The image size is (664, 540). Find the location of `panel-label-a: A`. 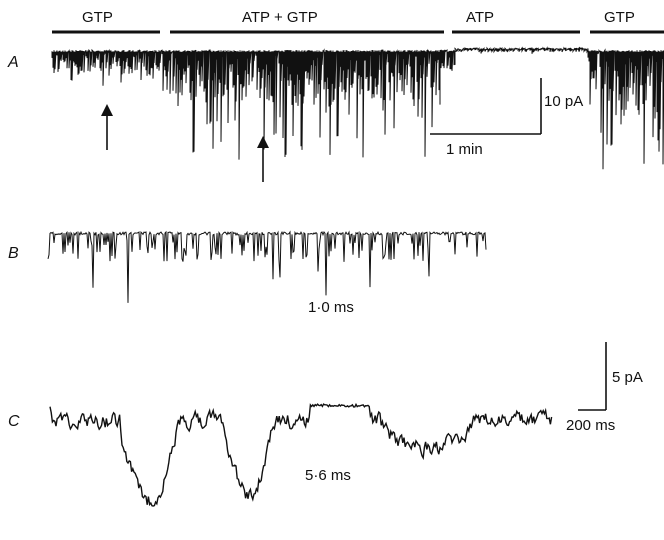

panel-label-a: A is located at coordinates (13, 62).